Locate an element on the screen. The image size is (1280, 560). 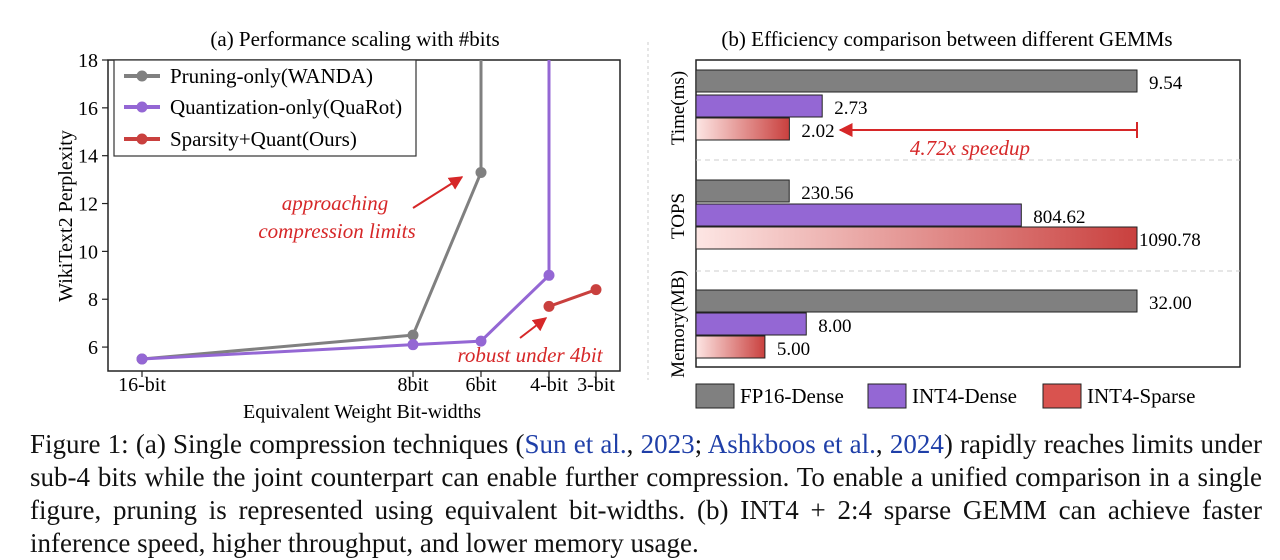
y-tick-label: 6 is located at coordinates (93, 348).